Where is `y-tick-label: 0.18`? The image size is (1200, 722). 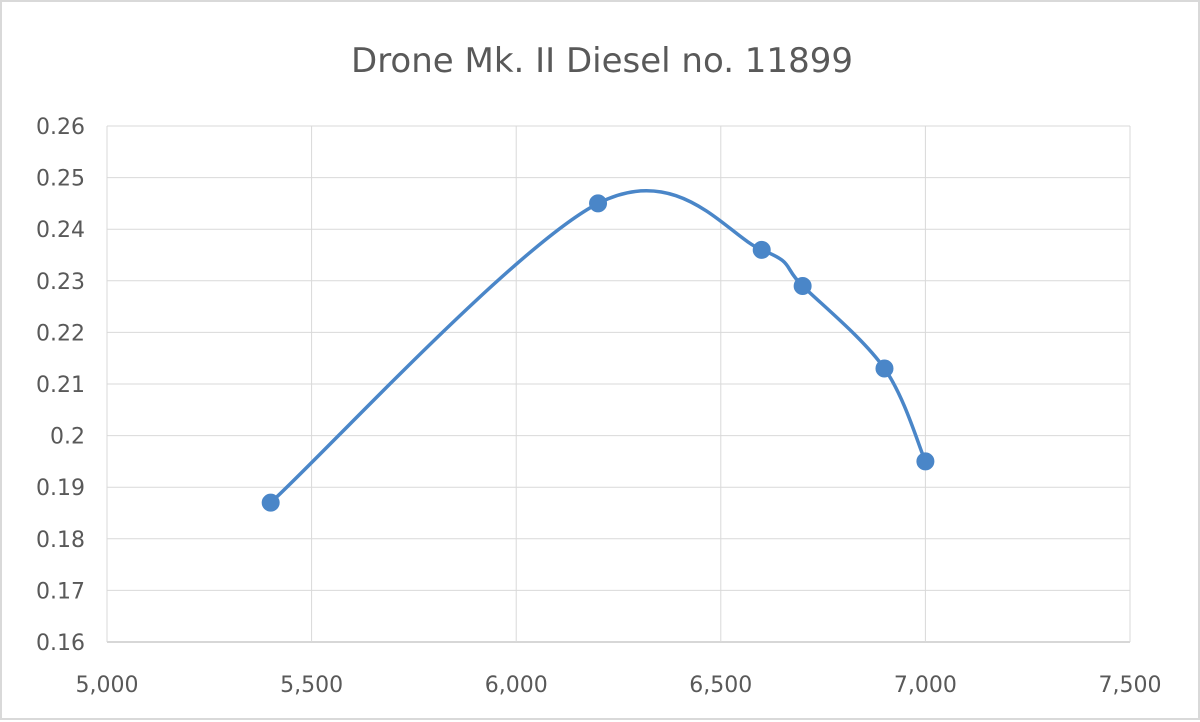
y-tick-label: 0.18 is located at coordinates (60, 540).